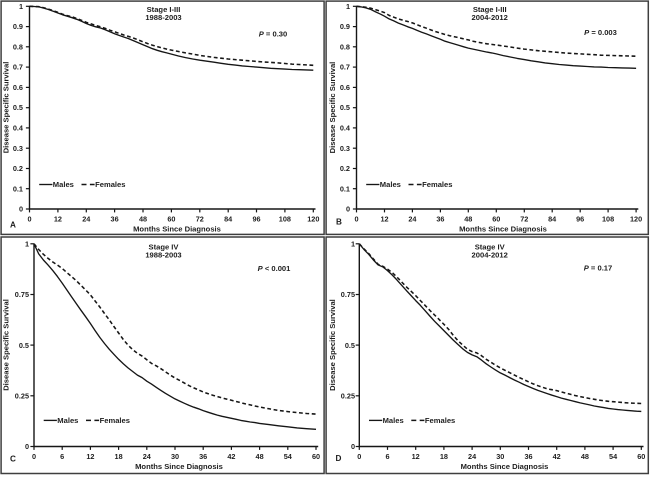  What do you see at coordinates (339, 222) in the screenshot?
I see `svg-text: B` at bounding box center [339, 222].